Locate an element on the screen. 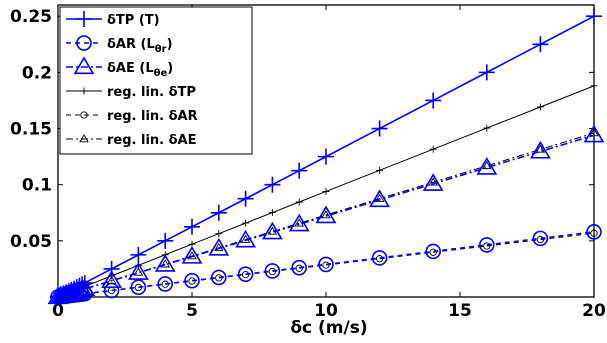 The width and height of the screenshot is (607, 343). y-tick-label: 0.1 is located at coordinates (37, 186).